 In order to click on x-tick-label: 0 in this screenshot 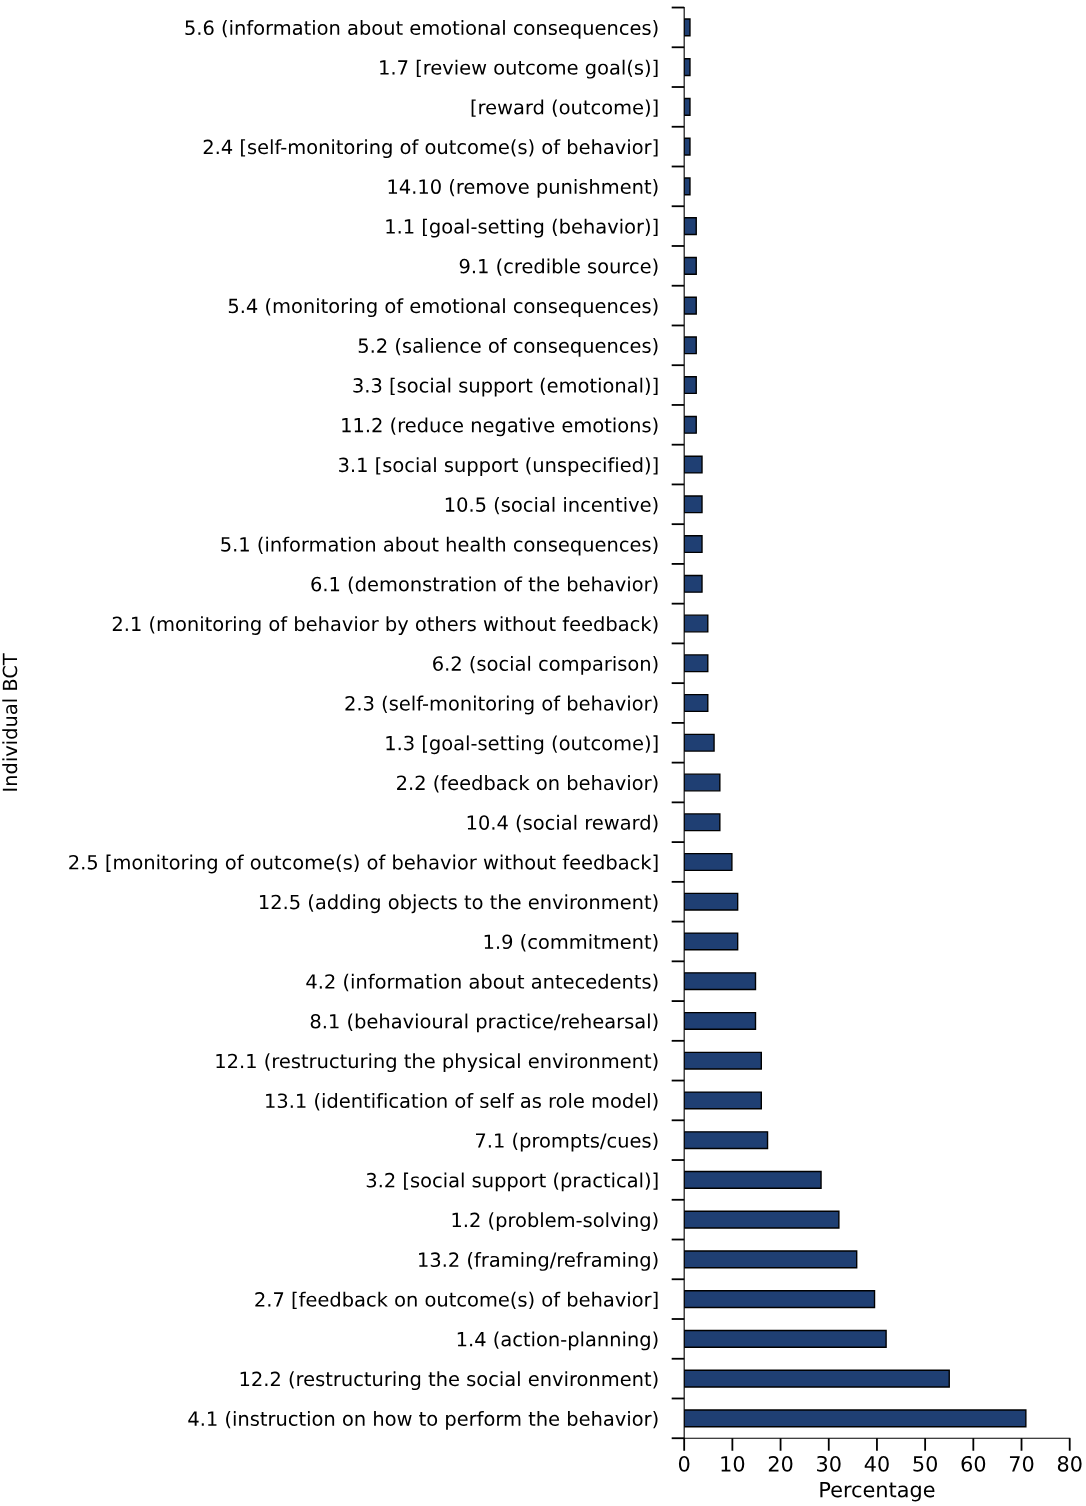, I will do `click(684, 1463)`.